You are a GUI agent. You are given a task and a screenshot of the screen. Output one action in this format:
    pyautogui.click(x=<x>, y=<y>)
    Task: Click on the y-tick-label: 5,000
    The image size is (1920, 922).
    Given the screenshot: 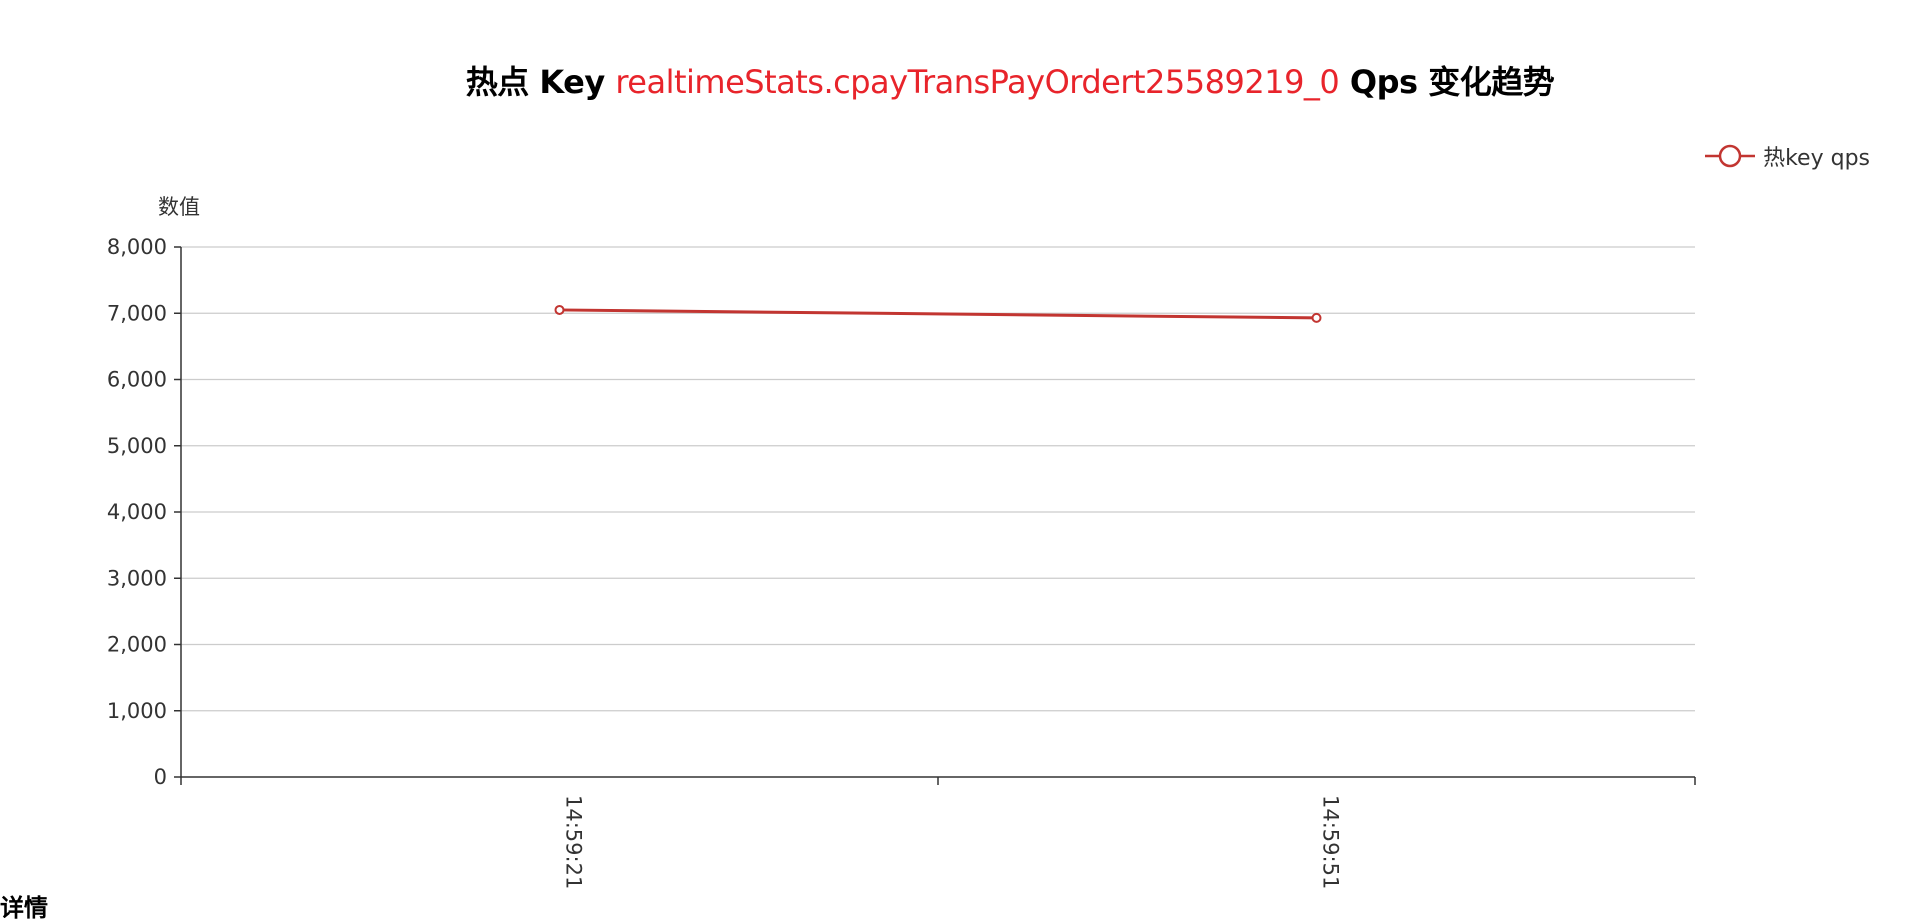 What is the action you would take?
    pyautogui.click(x=137, y=446)
    